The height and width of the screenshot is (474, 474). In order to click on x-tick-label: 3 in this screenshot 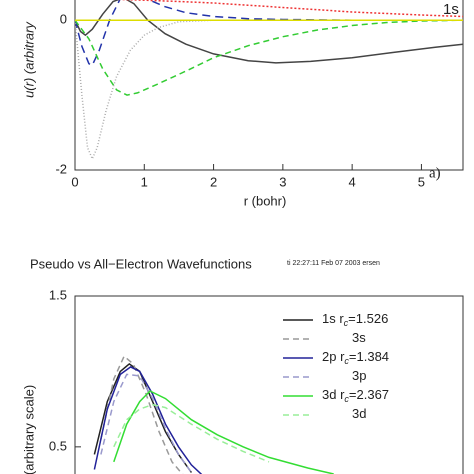, I will do `click(282, 181)`.